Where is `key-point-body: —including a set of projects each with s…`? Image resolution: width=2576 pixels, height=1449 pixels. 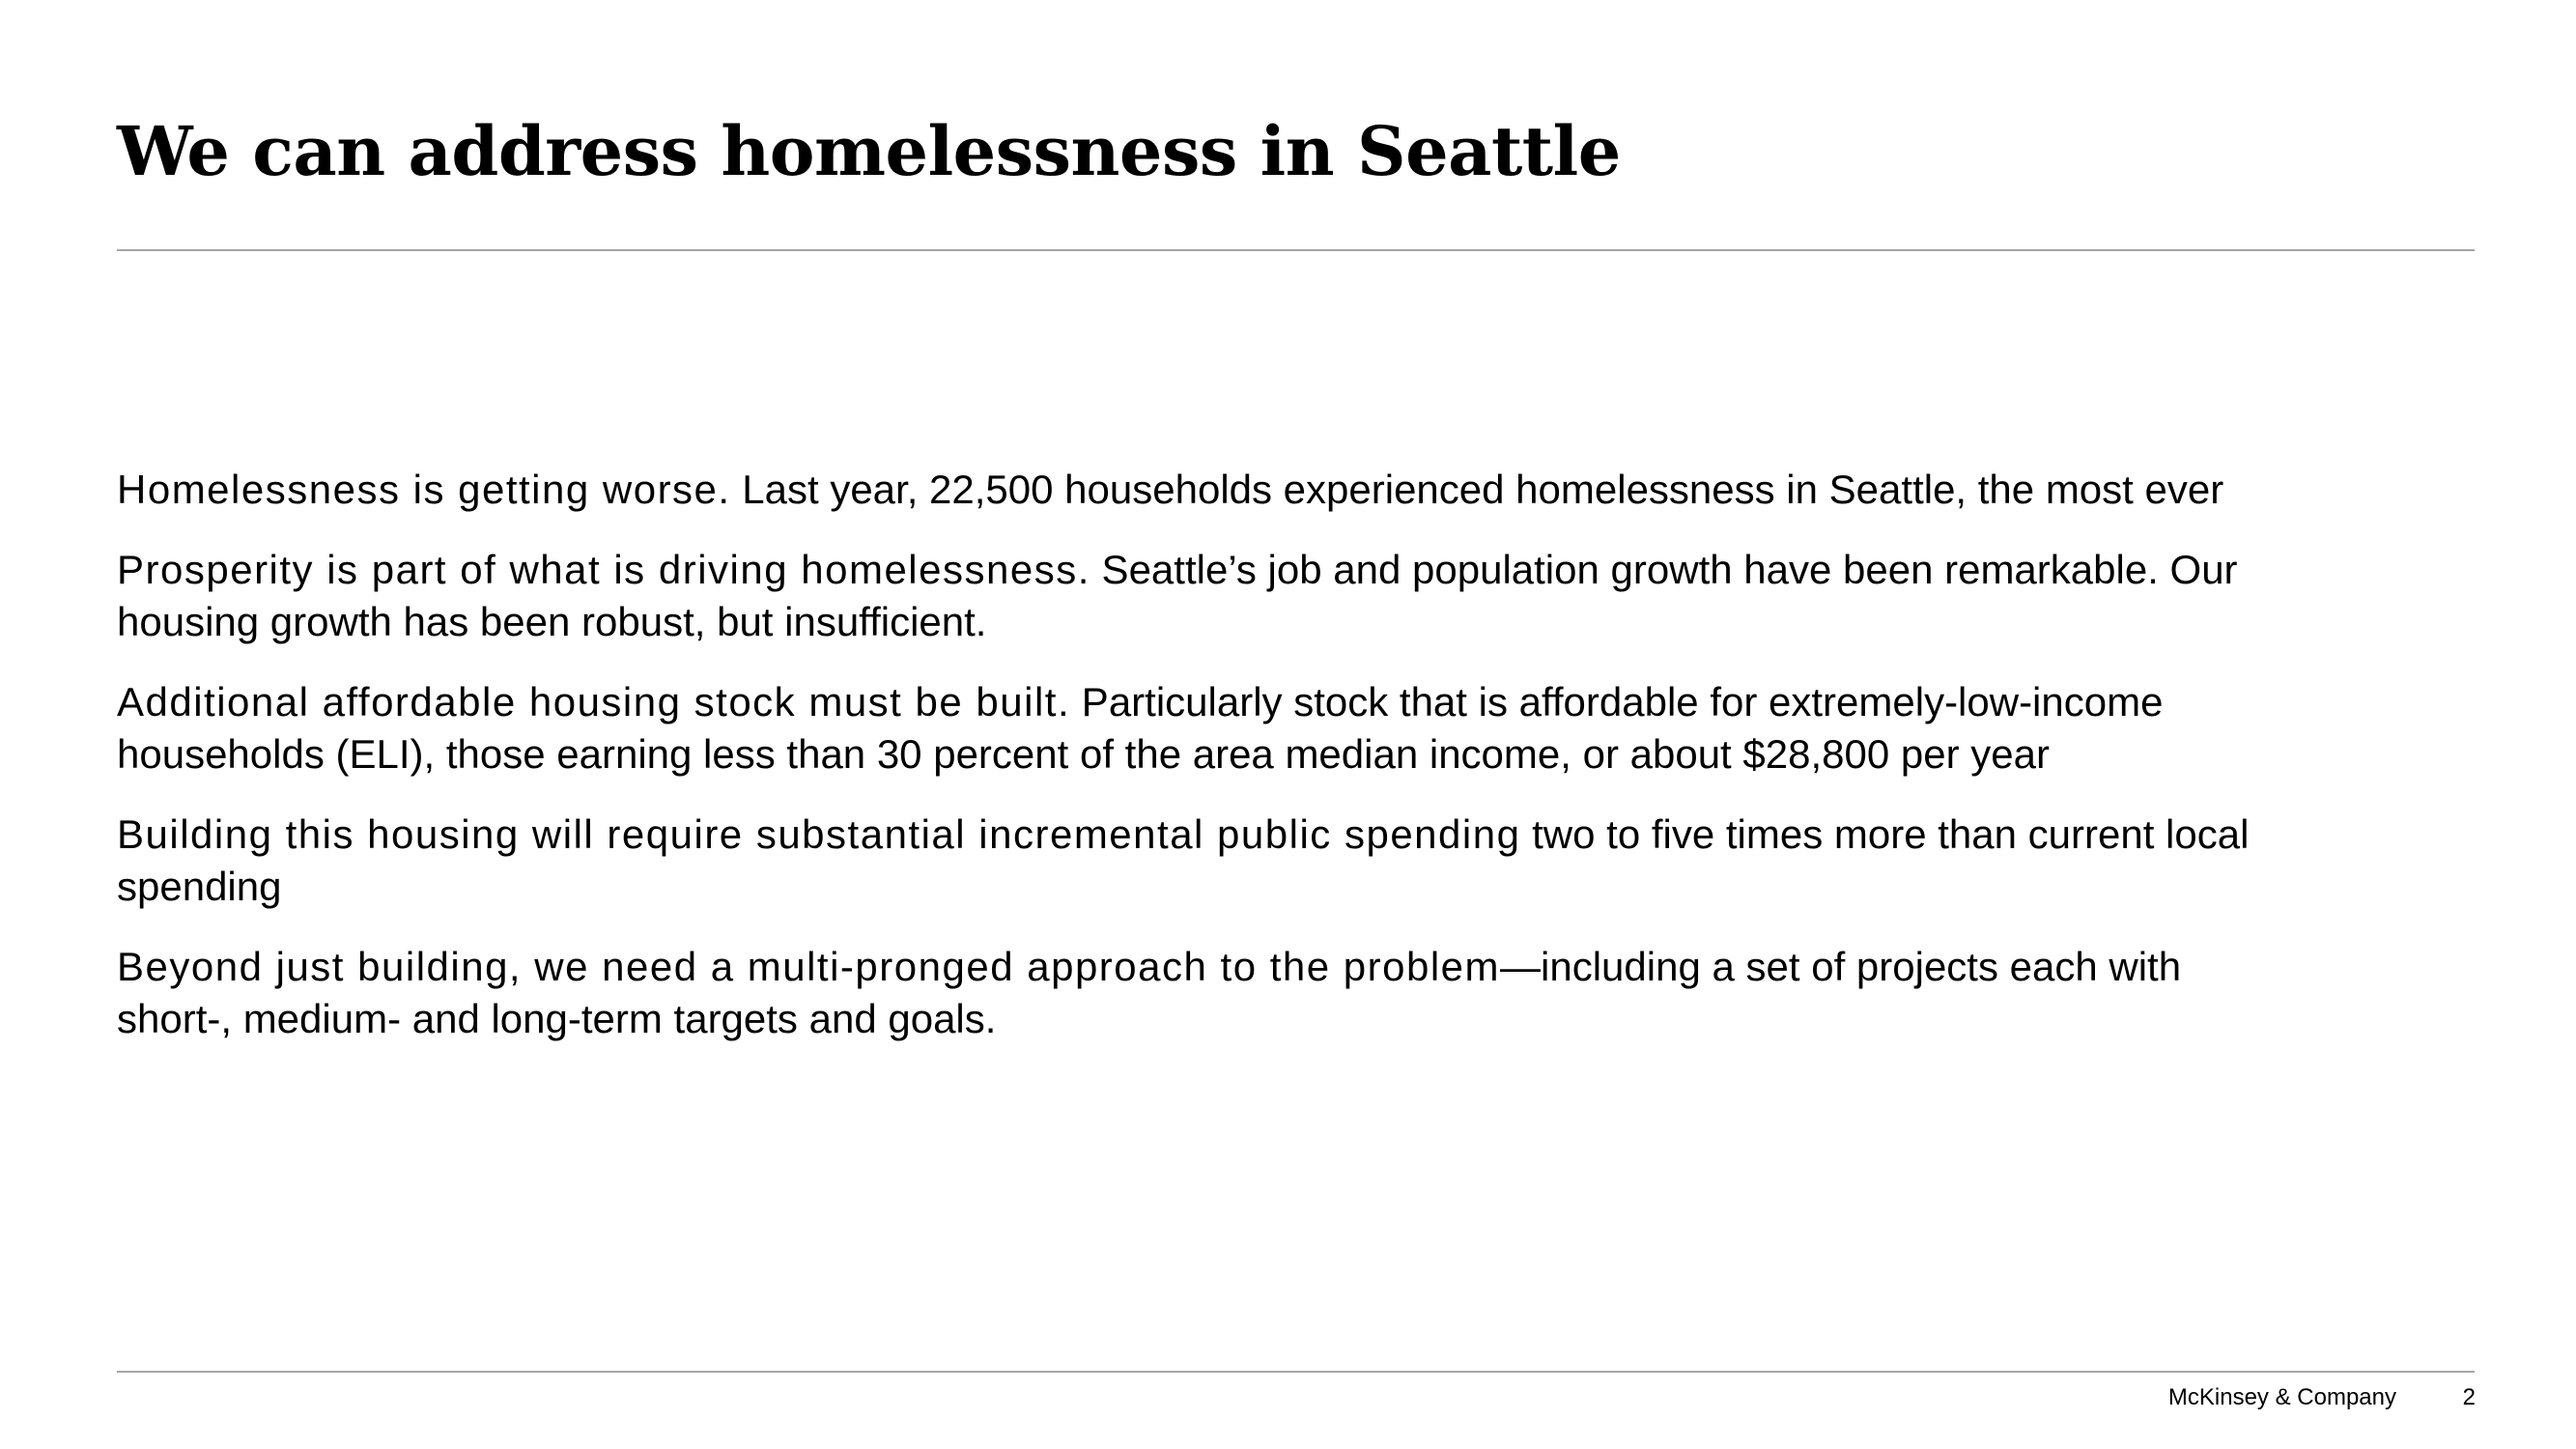 key-point-body: —including a set of projects each with s… is located at coordinates (1149, 992).